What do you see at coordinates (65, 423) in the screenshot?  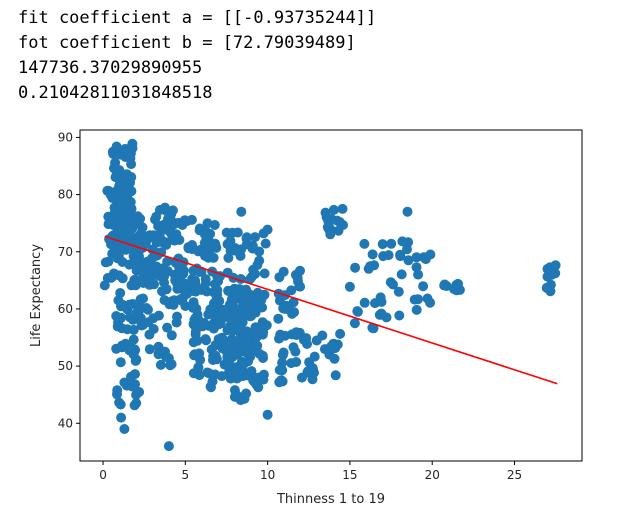 I see `y-tick-label: 40` at bounding box center [65, 423].